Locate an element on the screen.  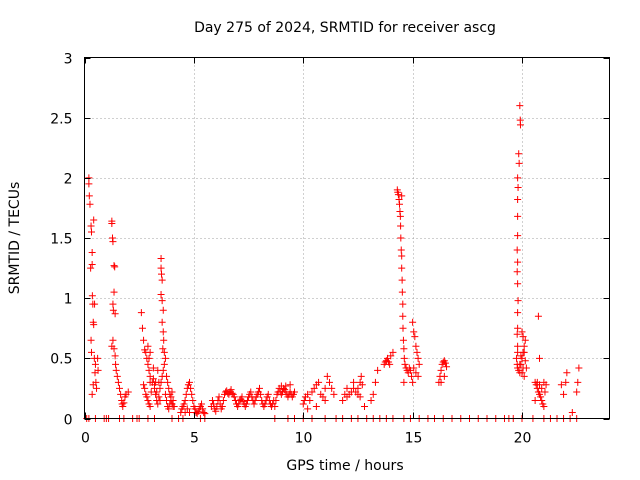
y-tick-label: 0.5 is located at coordinates (61, 360).